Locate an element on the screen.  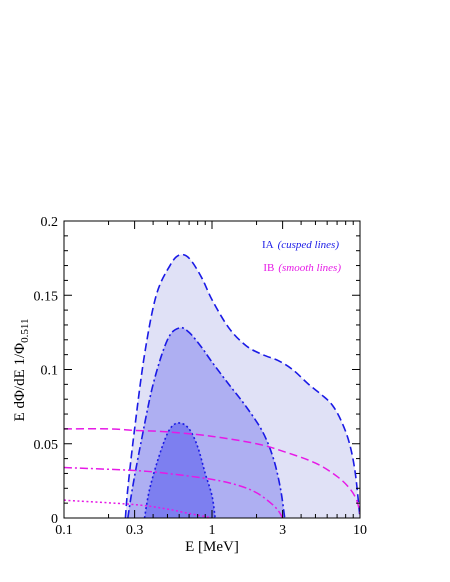
ia-line-dash-dot is located at coordinates (206, 422).